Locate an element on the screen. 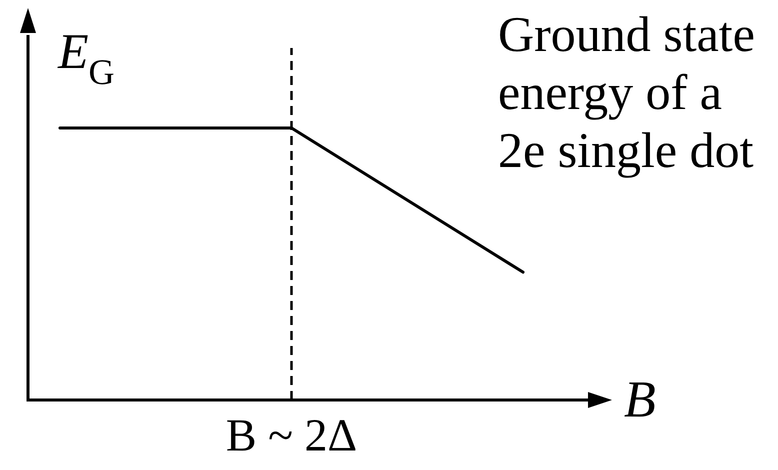  x-axis-title: B is located at coordinates (640, 400).